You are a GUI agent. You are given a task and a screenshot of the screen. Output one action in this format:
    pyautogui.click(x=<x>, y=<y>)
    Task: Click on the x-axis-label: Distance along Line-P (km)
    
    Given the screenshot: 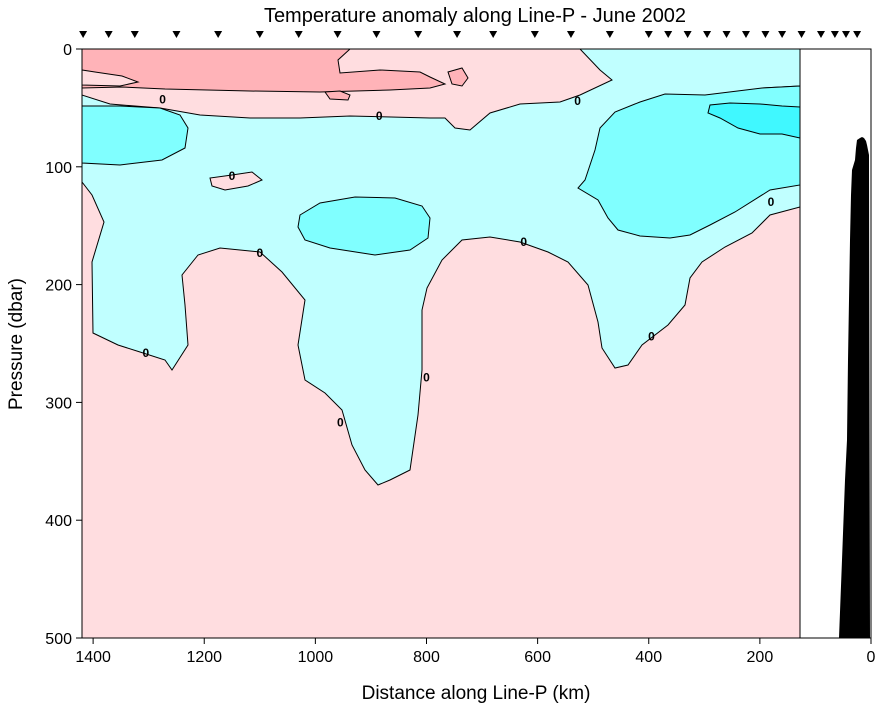 What is the action you would take?
    pyautogui.click(x=476, y=693)
    